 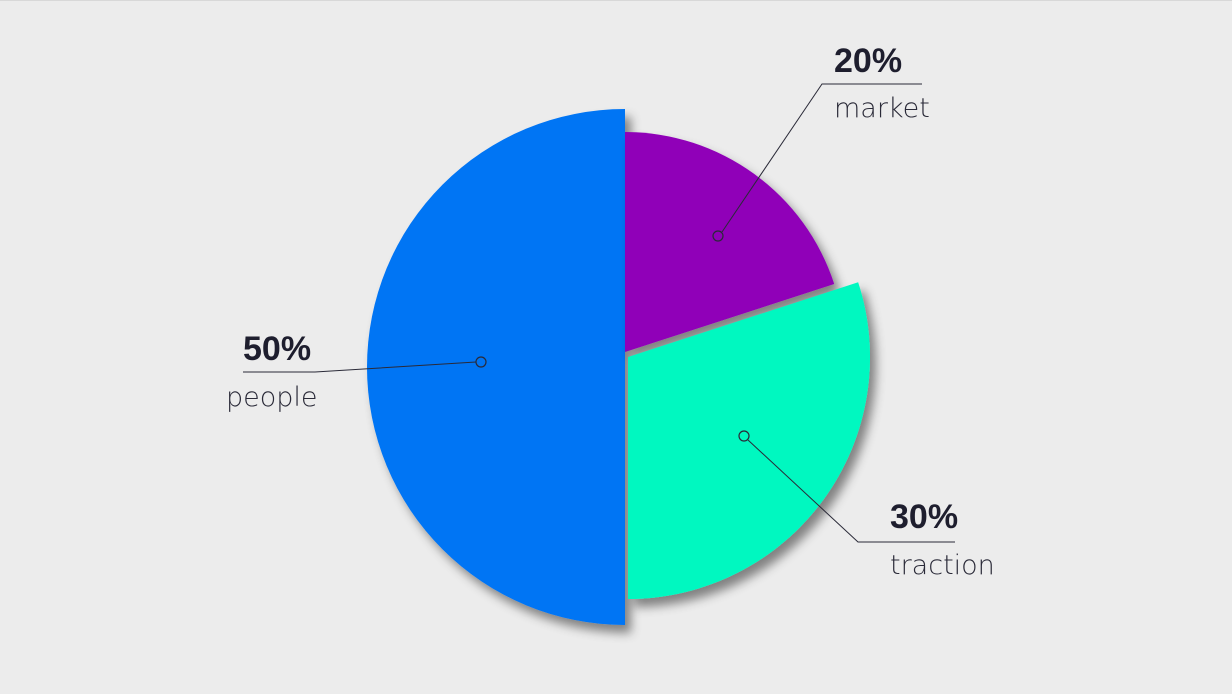 What do you see at coordinates (924, 517) in the screenshot?
I see `value-label-traction: 30%` at bounding box center [924, 517].